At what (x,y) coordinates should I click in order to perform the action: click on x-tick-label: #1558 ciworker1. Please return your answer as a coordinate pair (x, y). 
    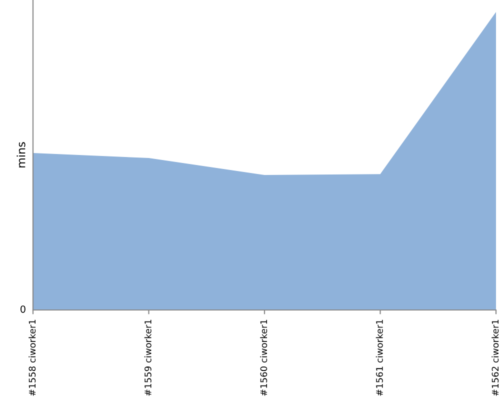
    Looking at the image, I should click on (32, 358).